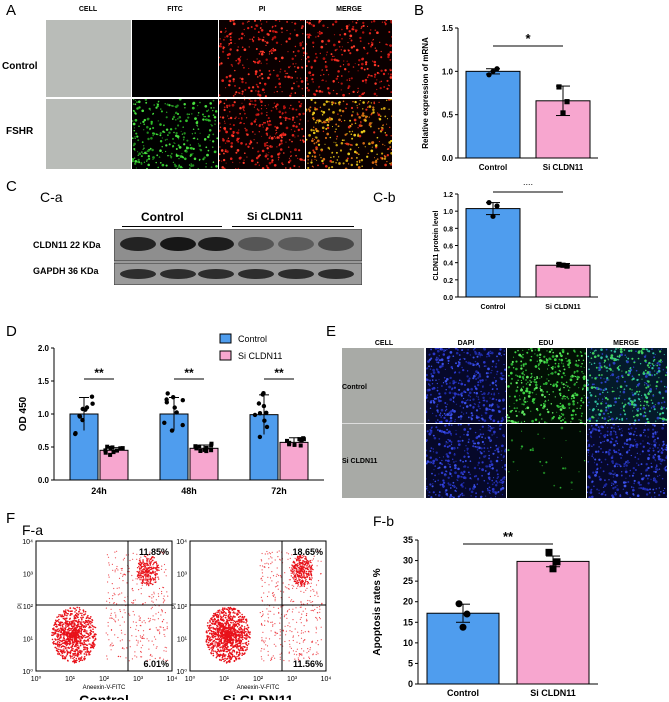 The image size is (669, 702). Describe the element at coordinates (627, 461) in the screenshot. I see `micrograph-merge-si-e` at that location.